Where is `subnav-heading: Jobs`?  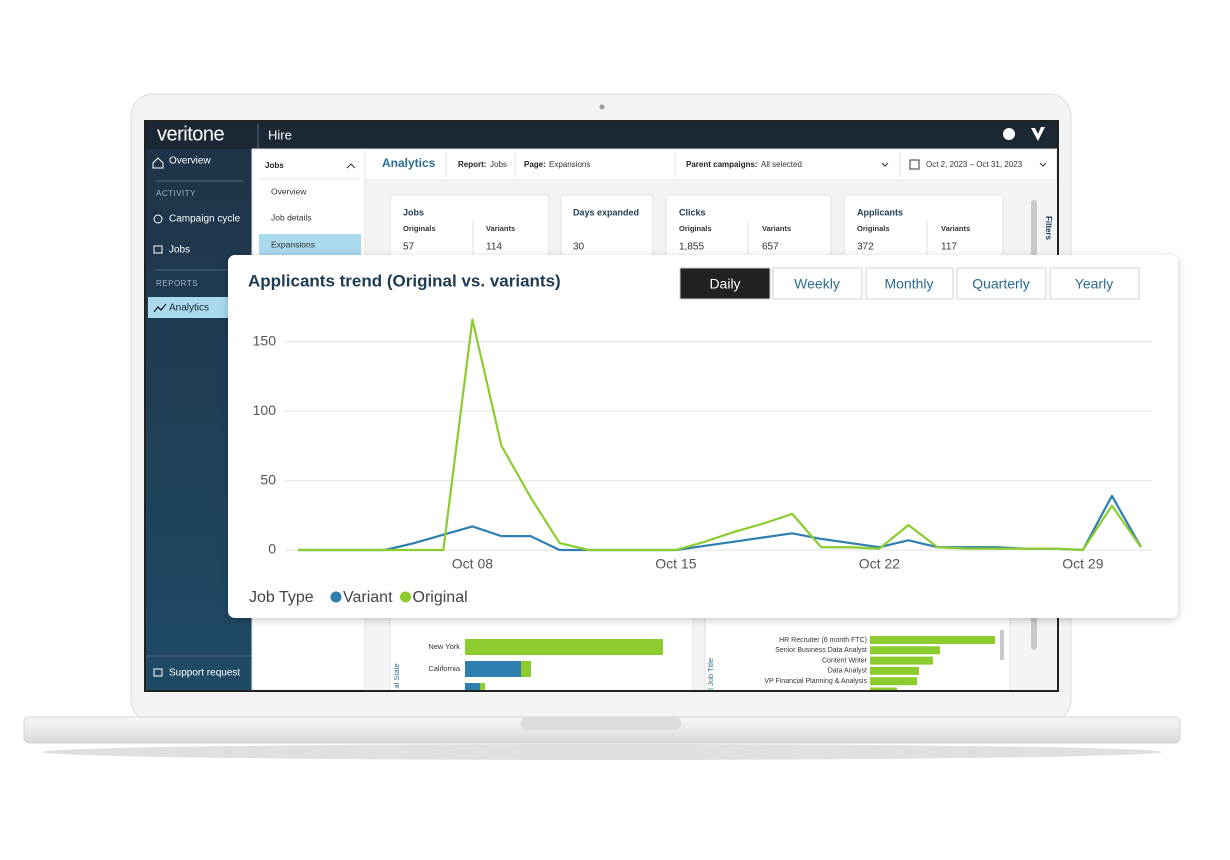 subnav-heading: Jobs is located at coordinates (274, 165).